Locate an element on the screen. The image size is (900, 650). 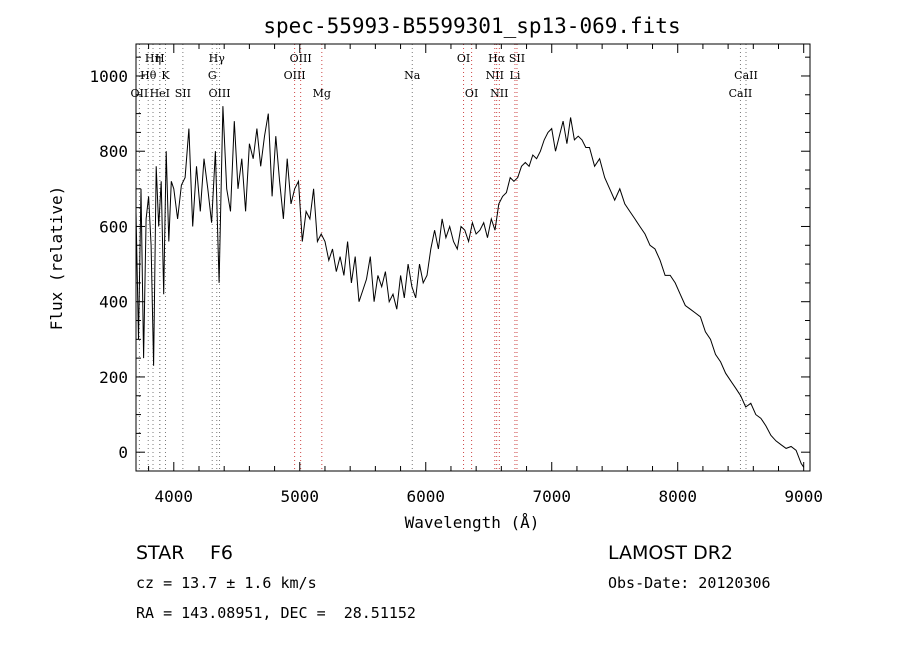
line-label-2: Hθ is located at coordinates (148, 75).